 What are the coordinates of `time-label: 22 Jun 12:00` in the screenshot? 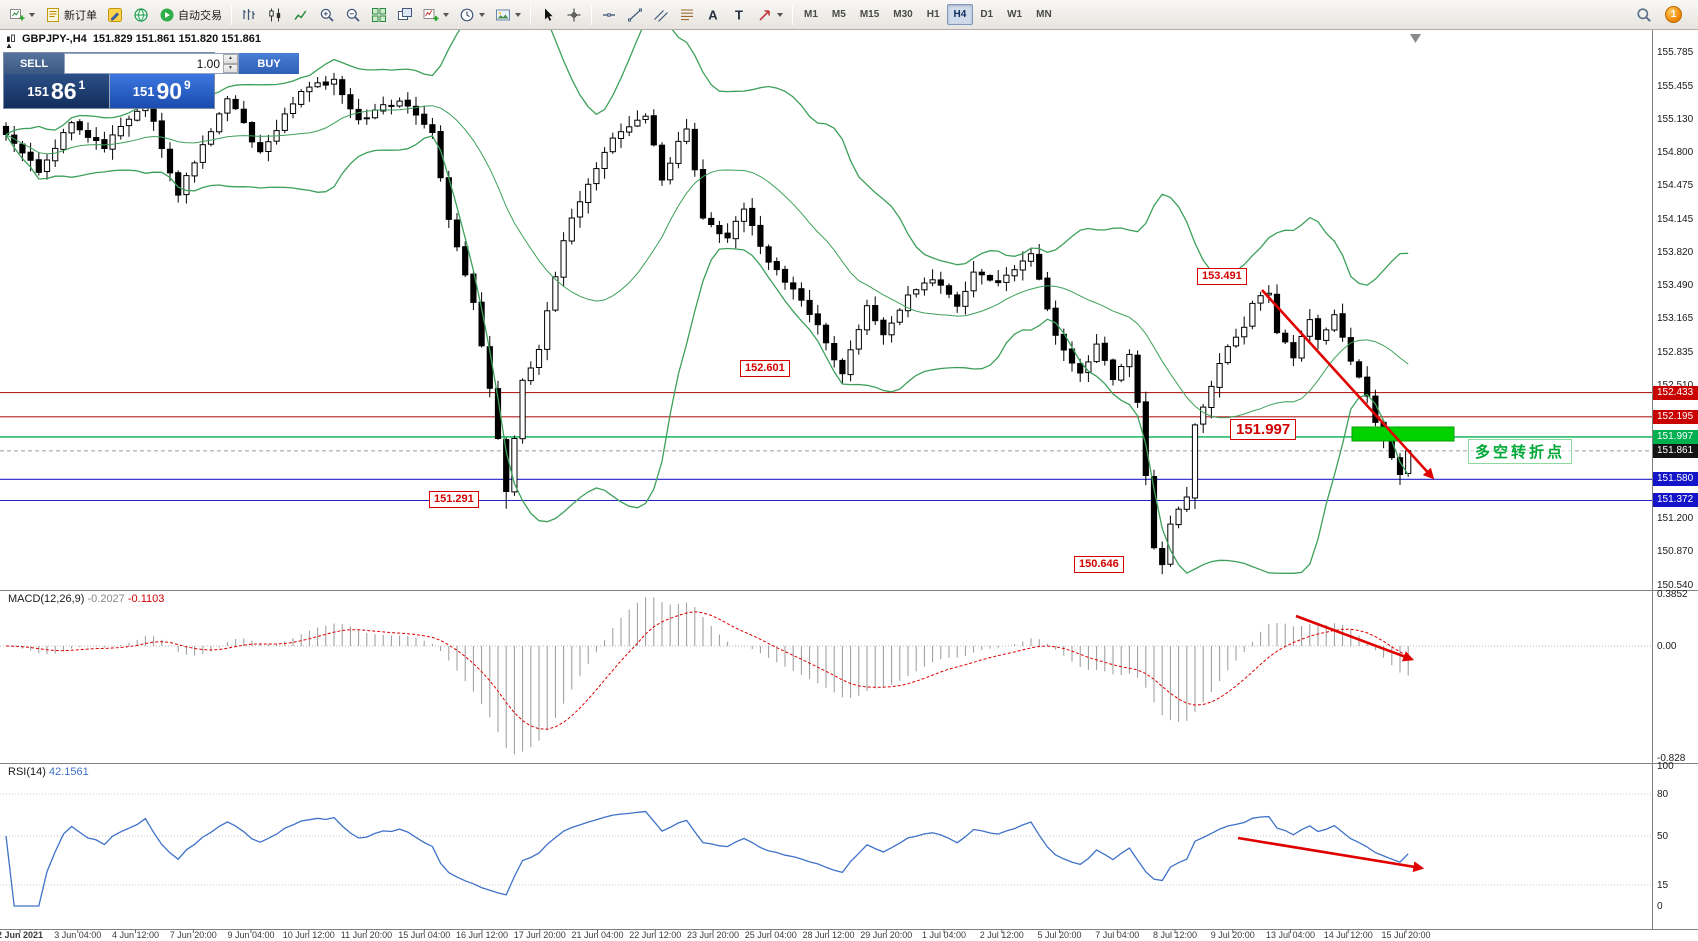 It's located at (655, 935).